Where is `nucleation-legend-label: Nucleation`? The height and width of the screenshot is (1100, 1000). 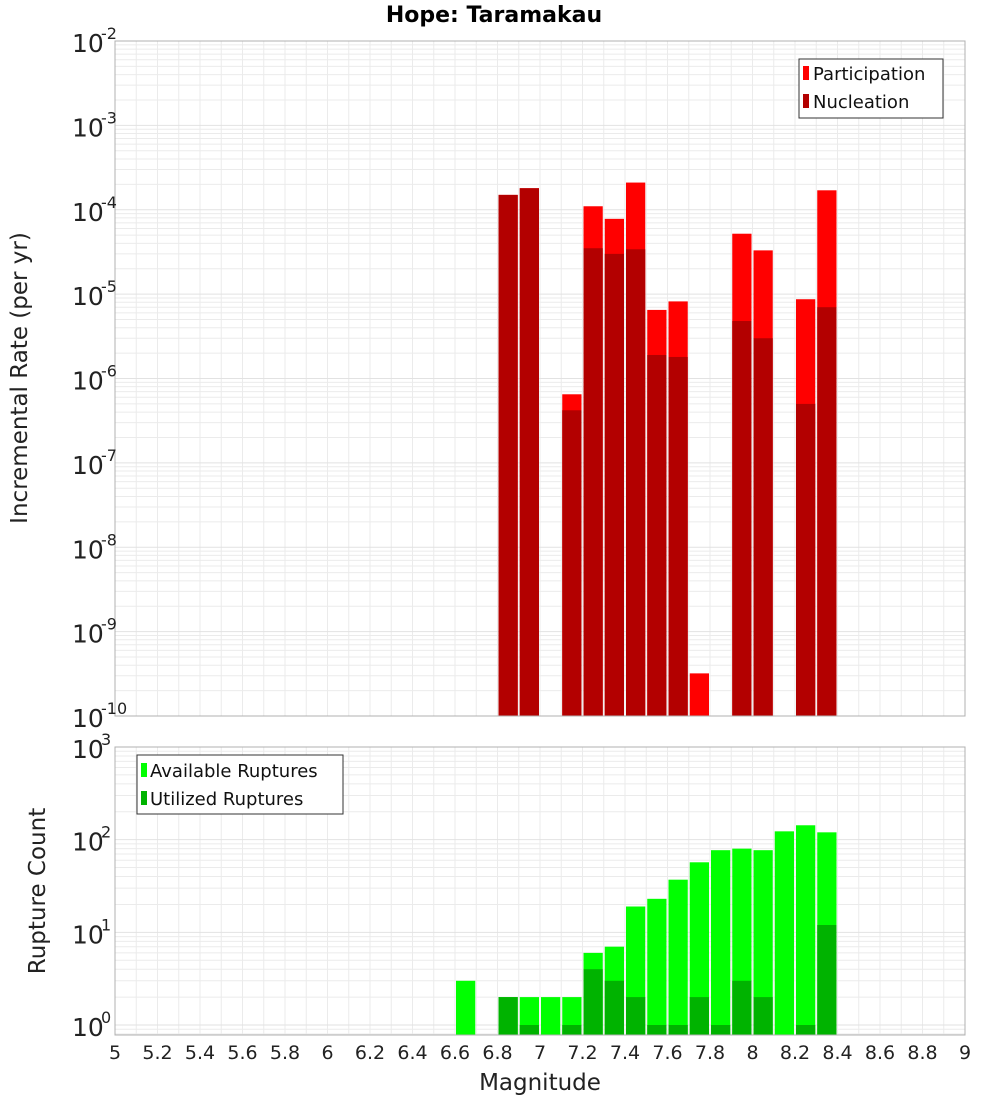
nucleation-legend-label: Nucleation is located at coordinates (861, 102).